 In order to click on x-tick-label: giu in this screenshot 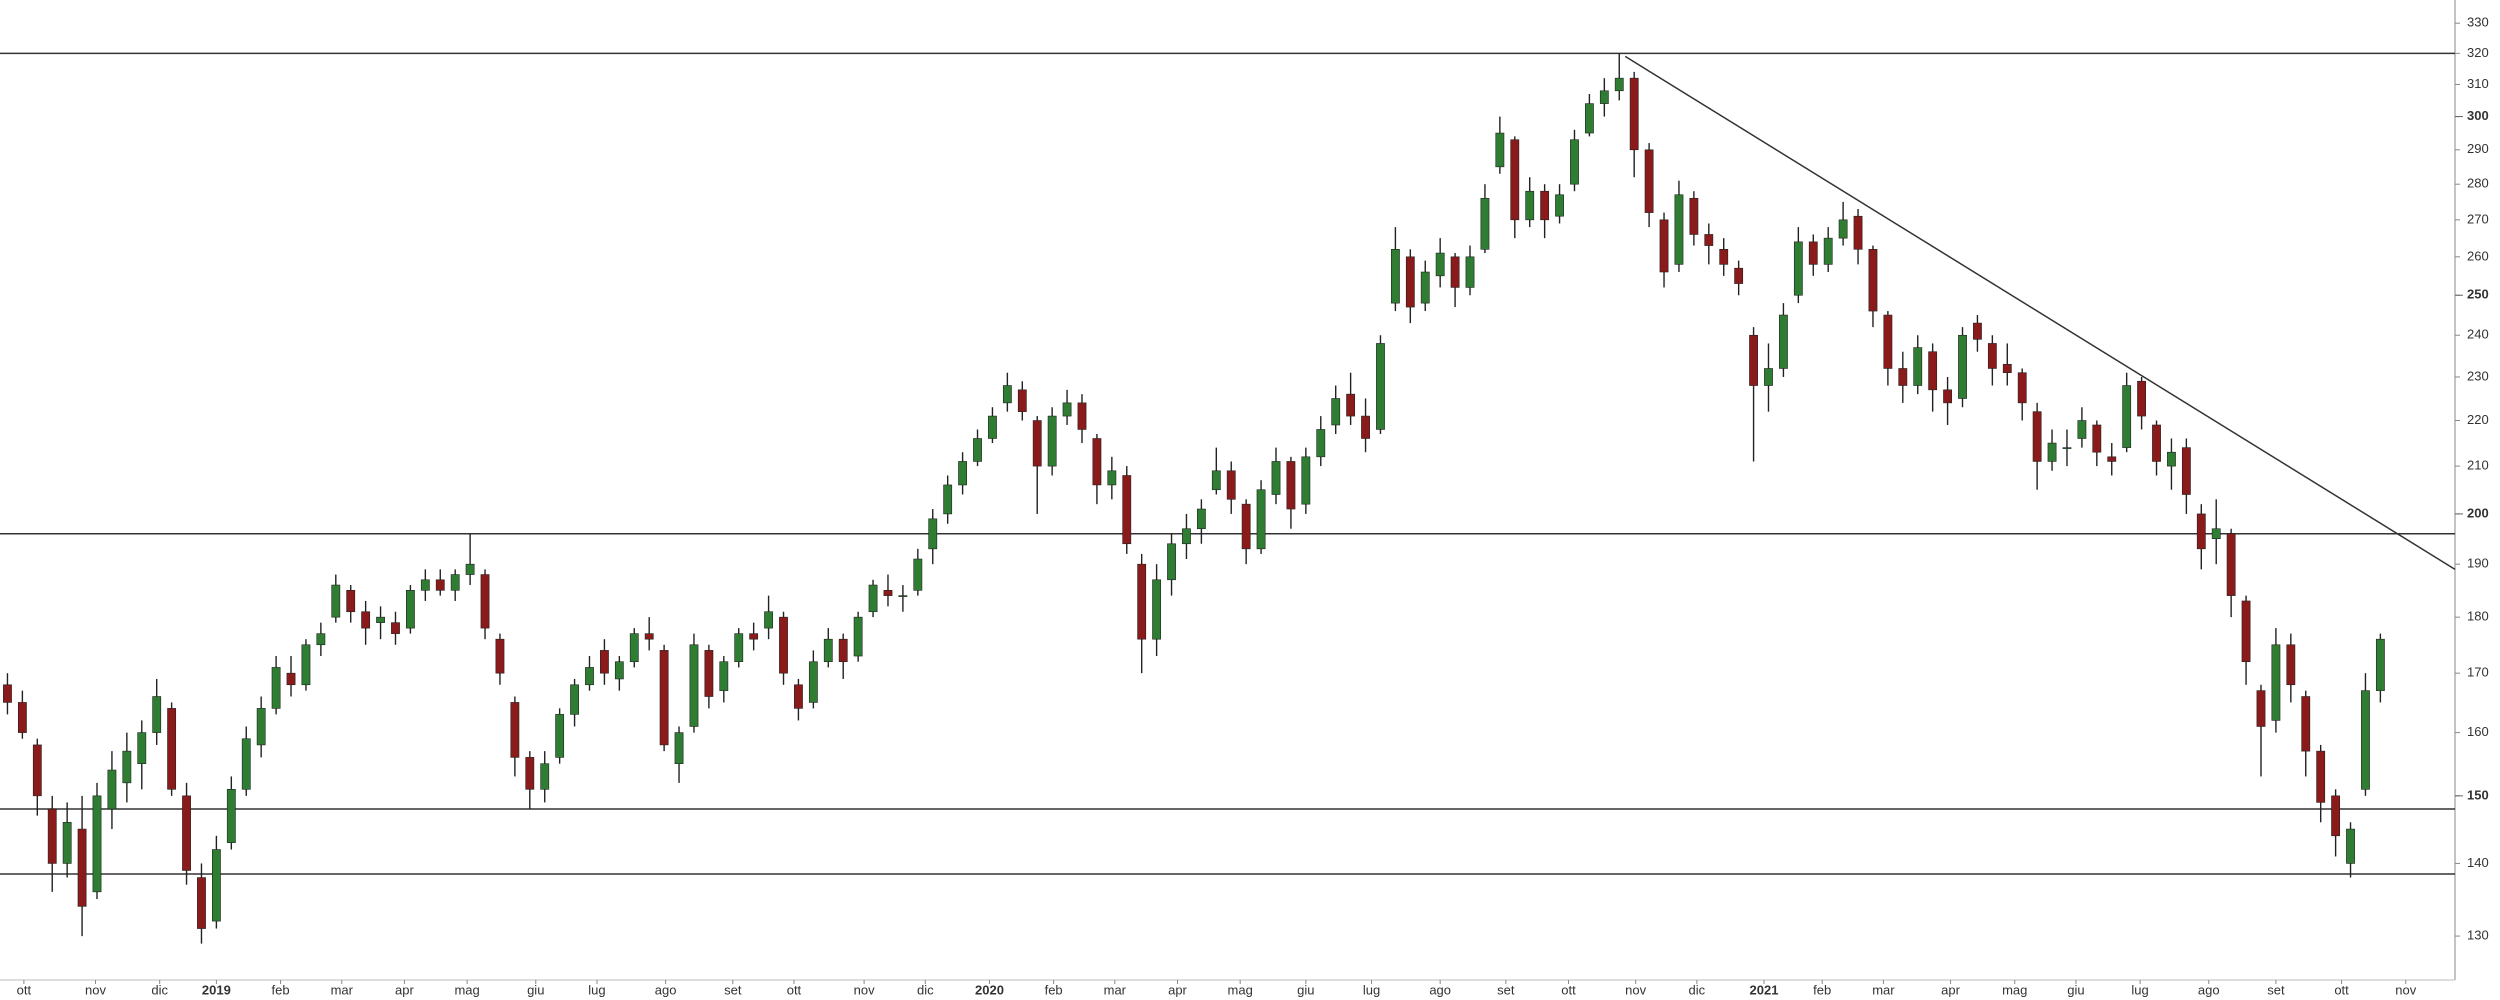, I will do `click(1305, 989)`.